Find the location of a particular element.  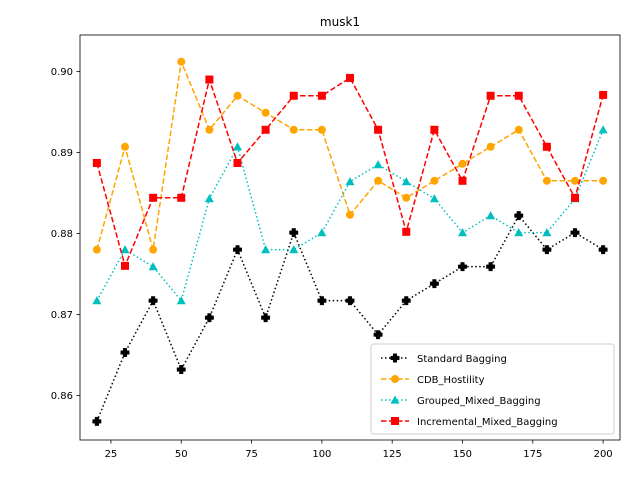

legend-entry-3: Incremental_Mixed_Bagging is located at coordinates (469, 422).